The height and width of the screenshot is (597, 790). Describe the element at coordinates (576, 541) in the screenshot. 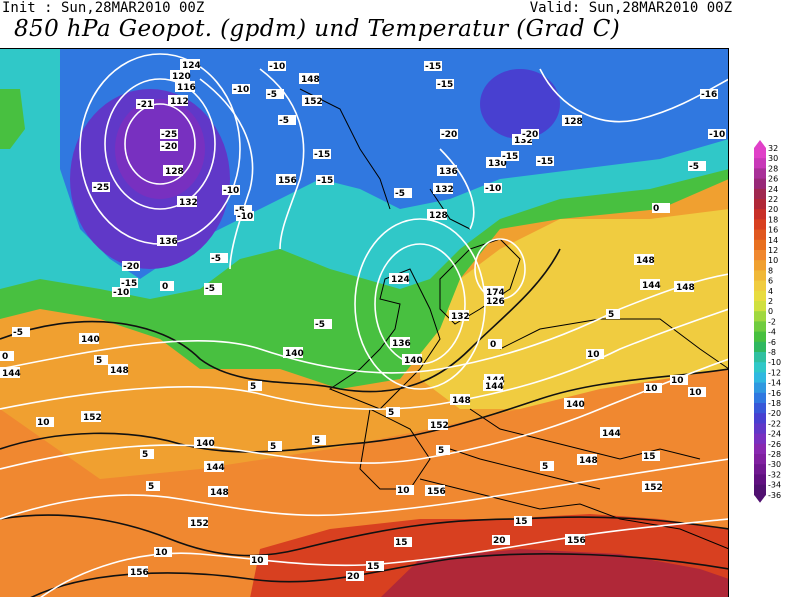

I see `svg-text: 156` at that location.